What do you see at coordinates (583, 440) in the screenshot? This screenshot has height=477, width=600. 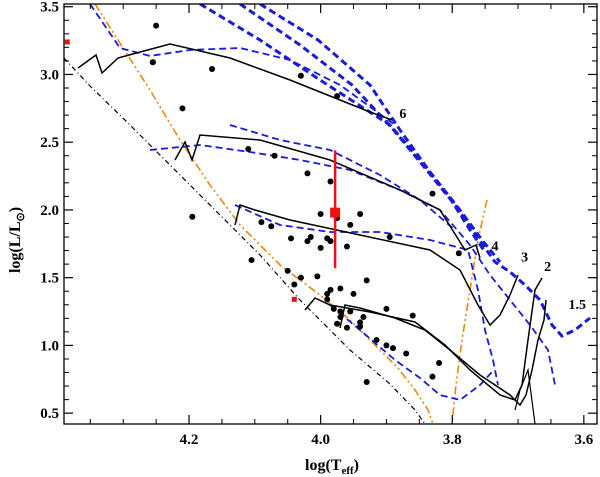 I see `x-tick-label: 3.6` at bounding box center [583, 440].